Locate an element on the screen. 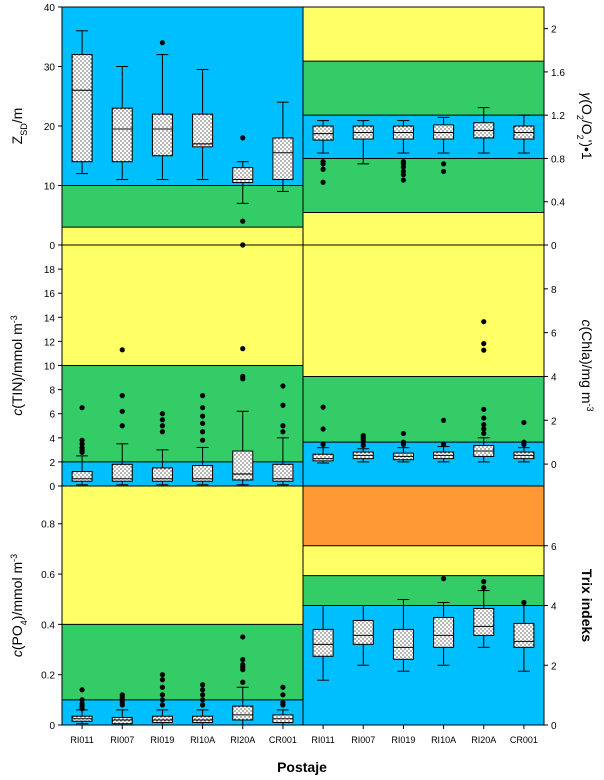  y-tick-label: 30 is located at coordinates (50, 68).